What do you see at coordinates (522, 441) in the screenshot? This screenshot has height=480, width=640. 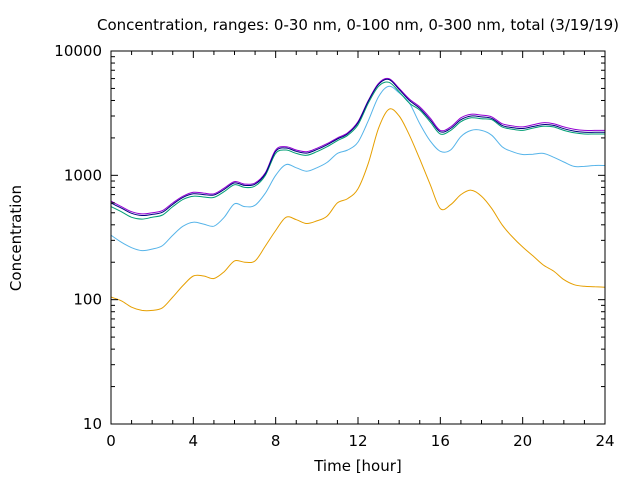 I see `x-tick-label: 20` at bounding box center [522, 441].